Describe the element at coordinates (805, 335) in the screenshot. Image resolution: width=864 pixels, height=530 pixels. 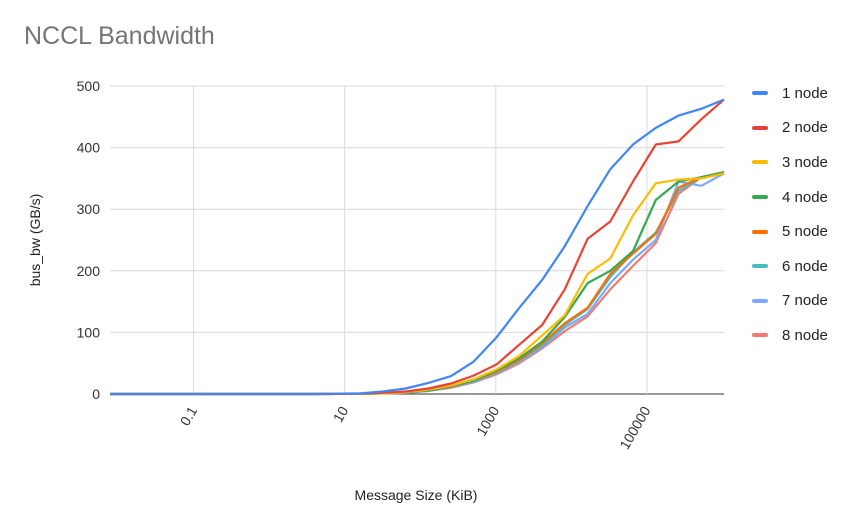
I see `legend-label: 8 node` at that location.